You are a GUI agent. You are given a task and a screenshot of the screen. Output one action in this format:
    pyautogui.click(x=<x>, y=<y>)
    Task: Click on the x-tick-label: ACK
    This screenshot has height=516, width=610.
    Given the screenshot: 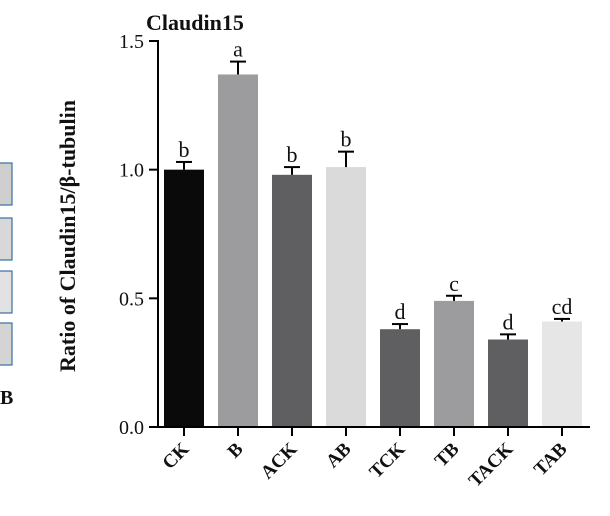 What is the action you would take?
    pyautogui.click(x=279, y=461)
    